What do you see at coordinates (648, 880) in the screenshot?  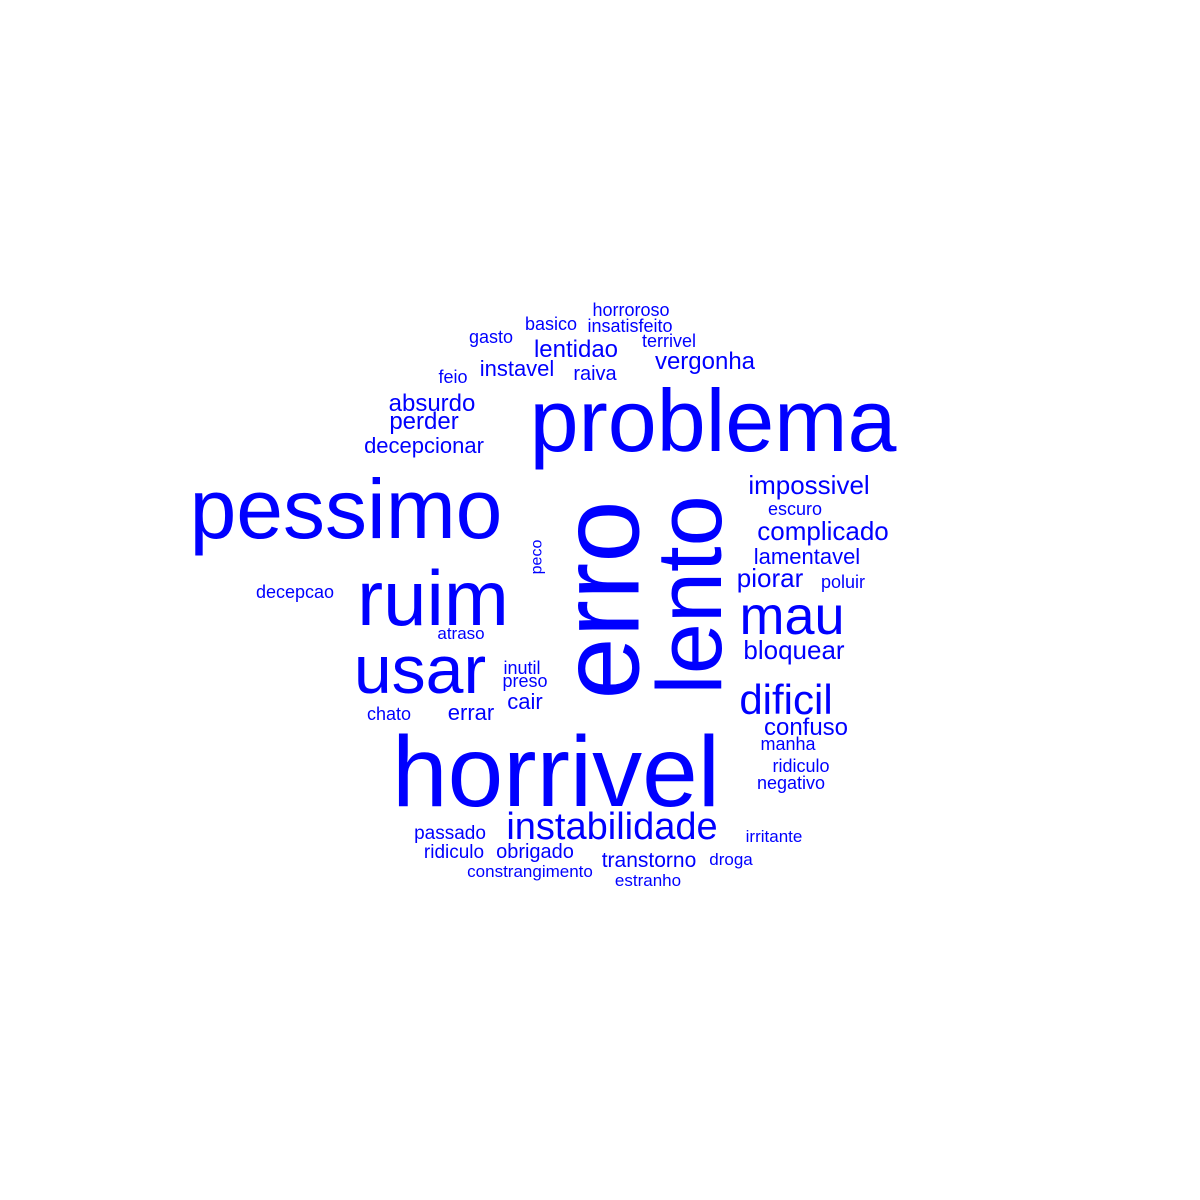 I see `word-estranho-49: estranho` at bounding box center [648, 880].